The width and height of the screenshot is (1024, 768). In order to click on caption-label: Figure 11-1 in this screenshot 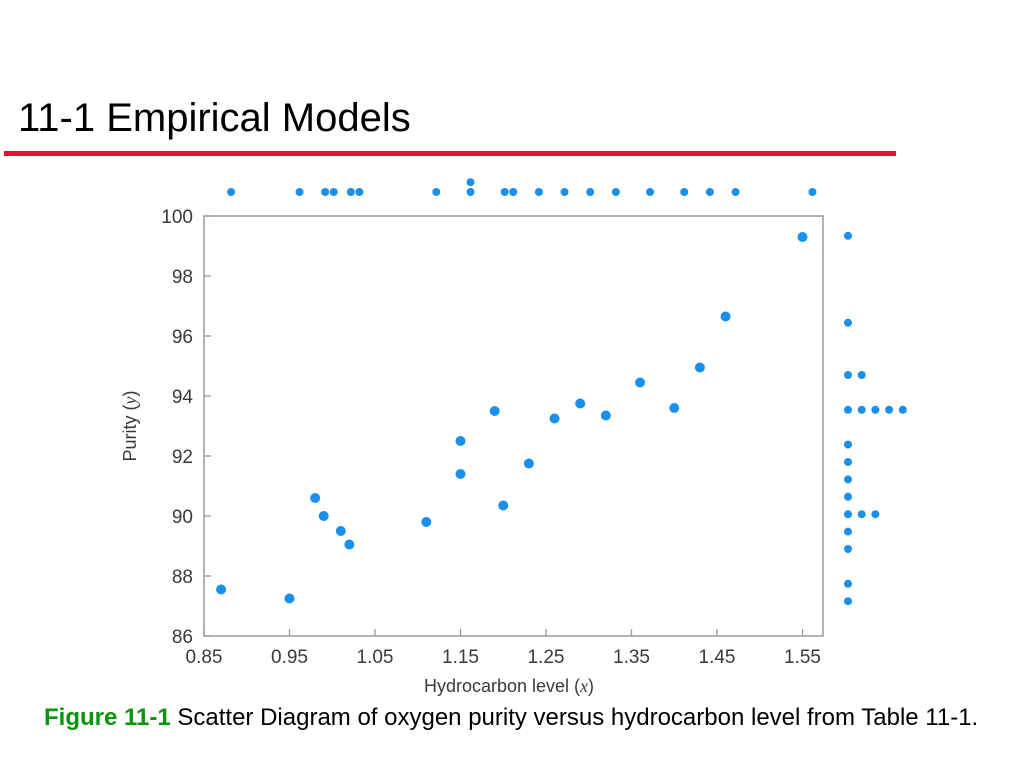, I will do `click(107, 717)`.